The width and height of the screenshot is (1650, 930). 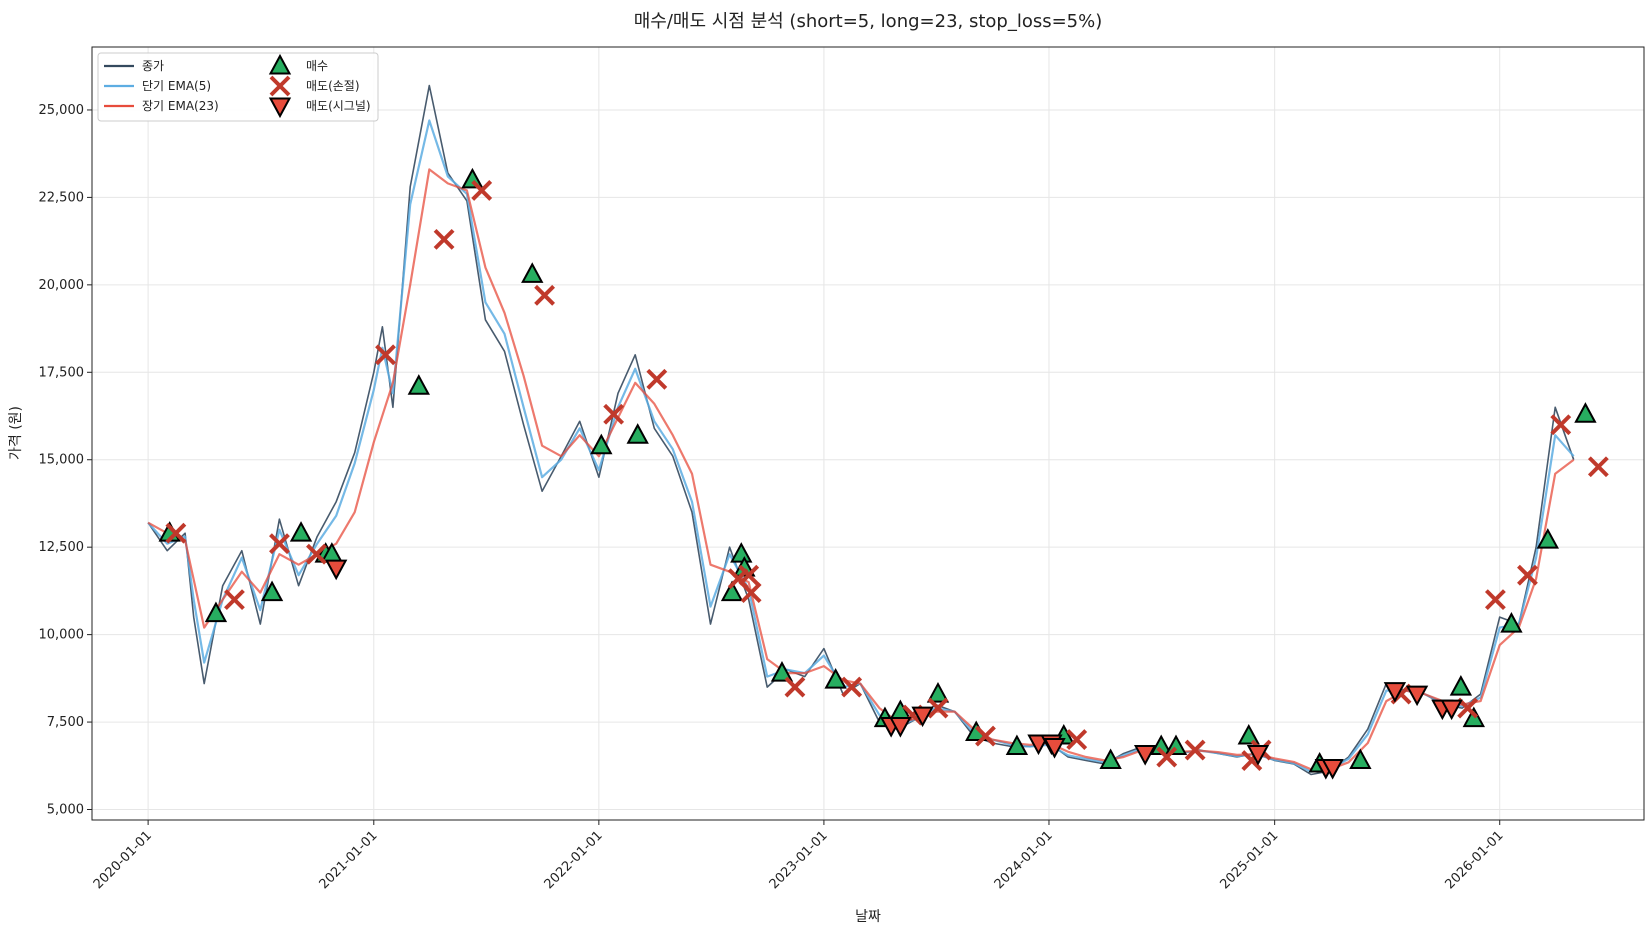 I want to click on legend-marker-1-stroke-b, so click(x=280, y=86).